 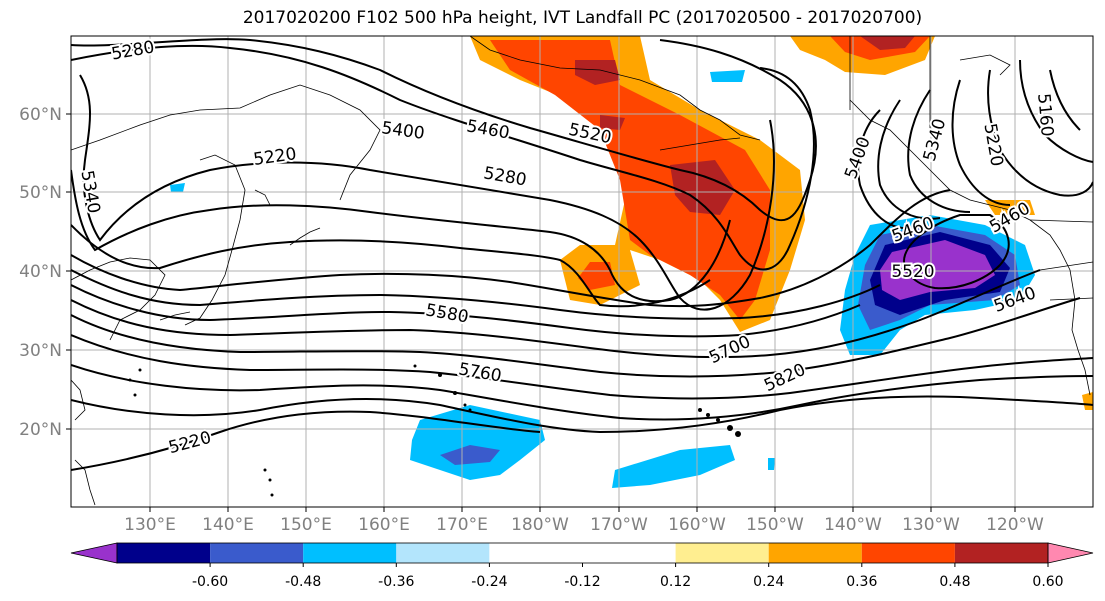 What do you see at coordinates (40, 115) in the screenshot?
I see `lat-tick-label: 60°N` at bounding box center [40, 115].